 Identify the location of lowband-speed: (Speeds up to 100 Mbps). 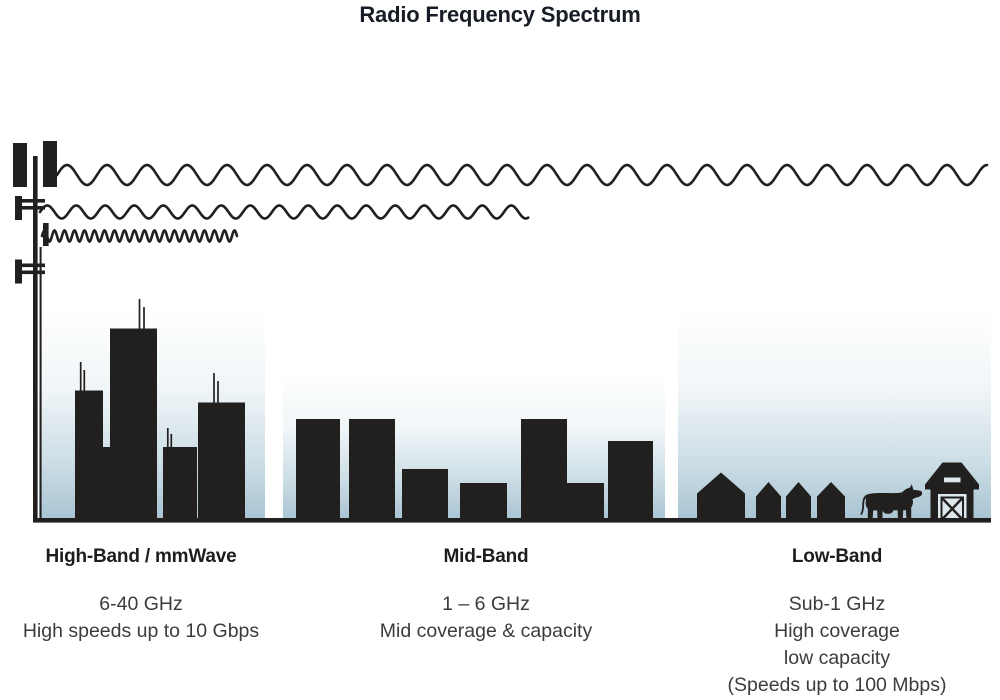
(837, 685).